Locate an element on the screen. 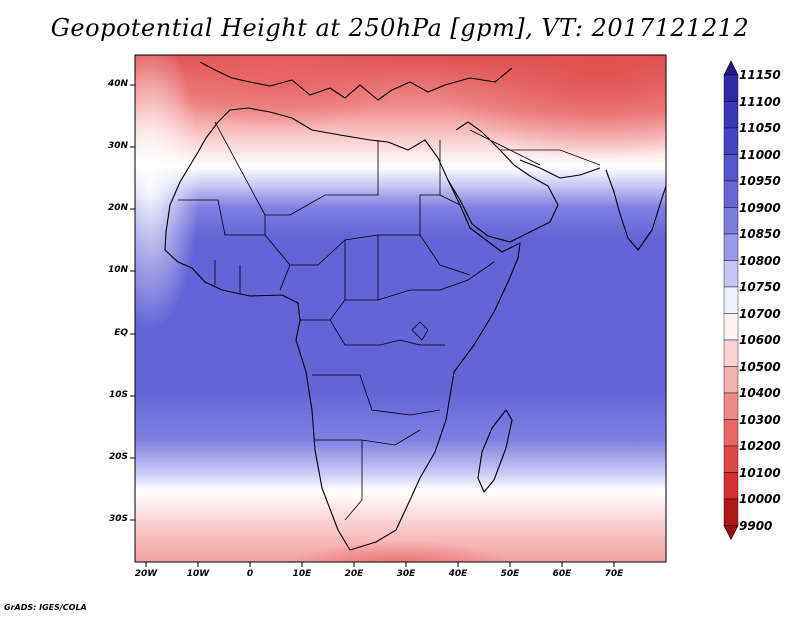 Image resolution: width=800 pixels, height=618 pixels. colorbar-label: 11100 is located at coordinates (760, 101).